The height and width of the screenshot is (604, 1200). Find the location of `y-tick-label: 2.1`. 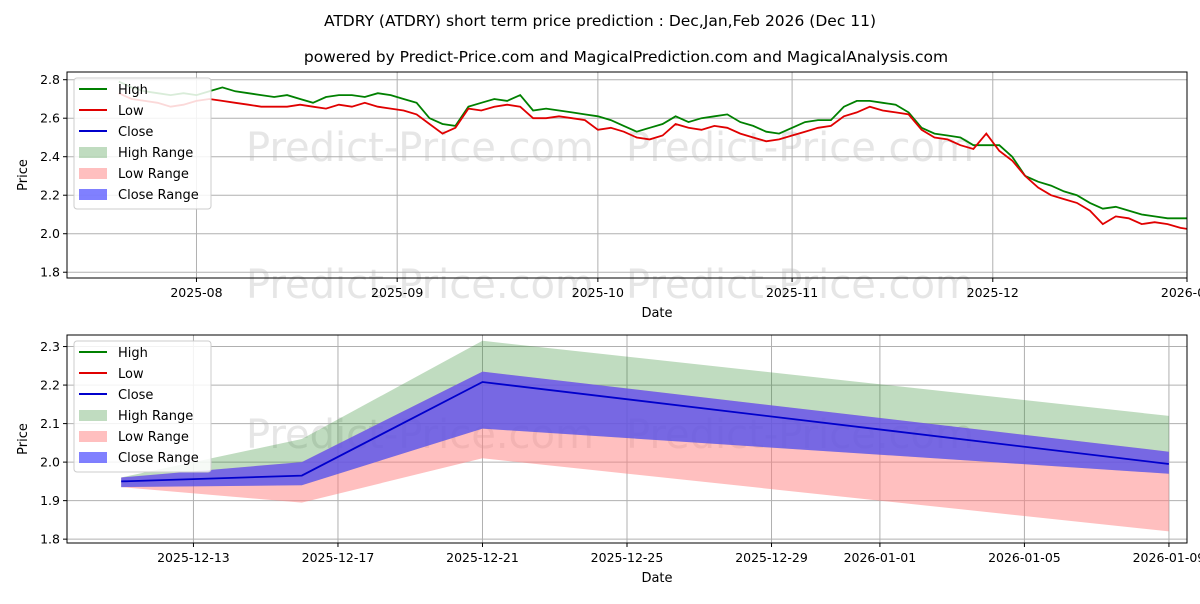

y-tick-label: 2.1 is located at coordinates (50, 423).